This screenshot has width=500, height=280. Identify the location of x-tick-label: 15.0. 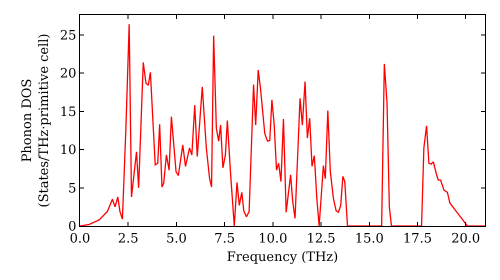
(369, 239).